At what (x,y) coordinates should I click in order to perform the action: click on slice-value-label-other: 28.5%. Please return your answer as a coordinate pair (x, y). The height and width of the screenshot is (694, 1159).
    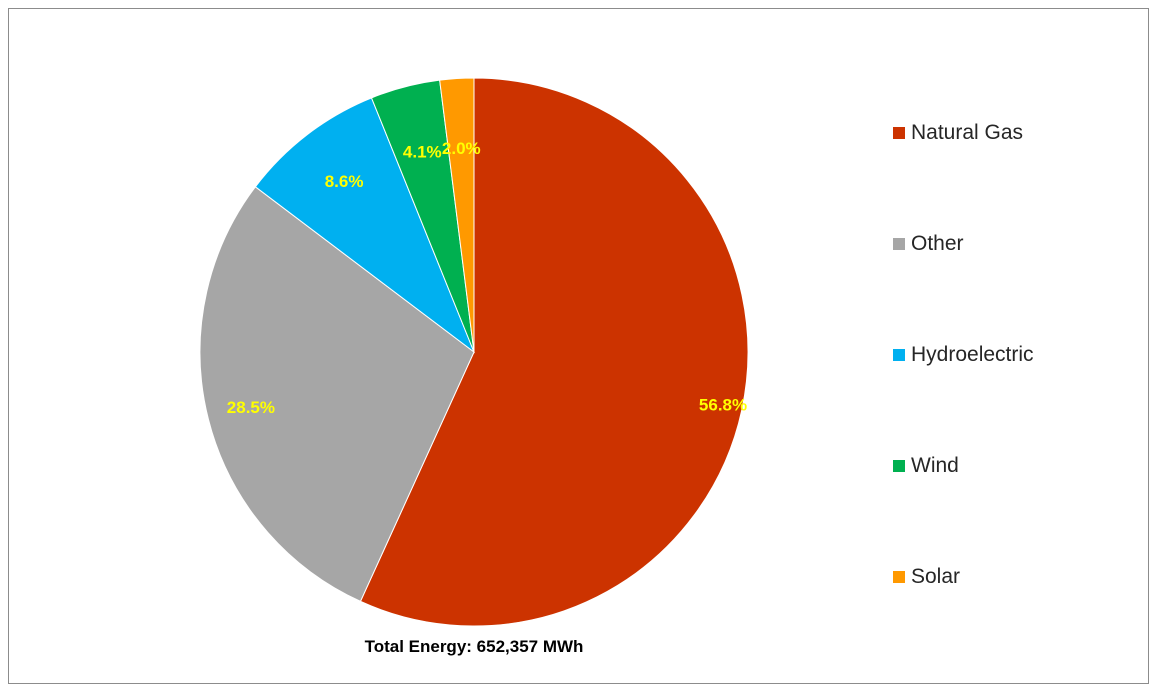
    Looking at the image, I should click on (251, 407).